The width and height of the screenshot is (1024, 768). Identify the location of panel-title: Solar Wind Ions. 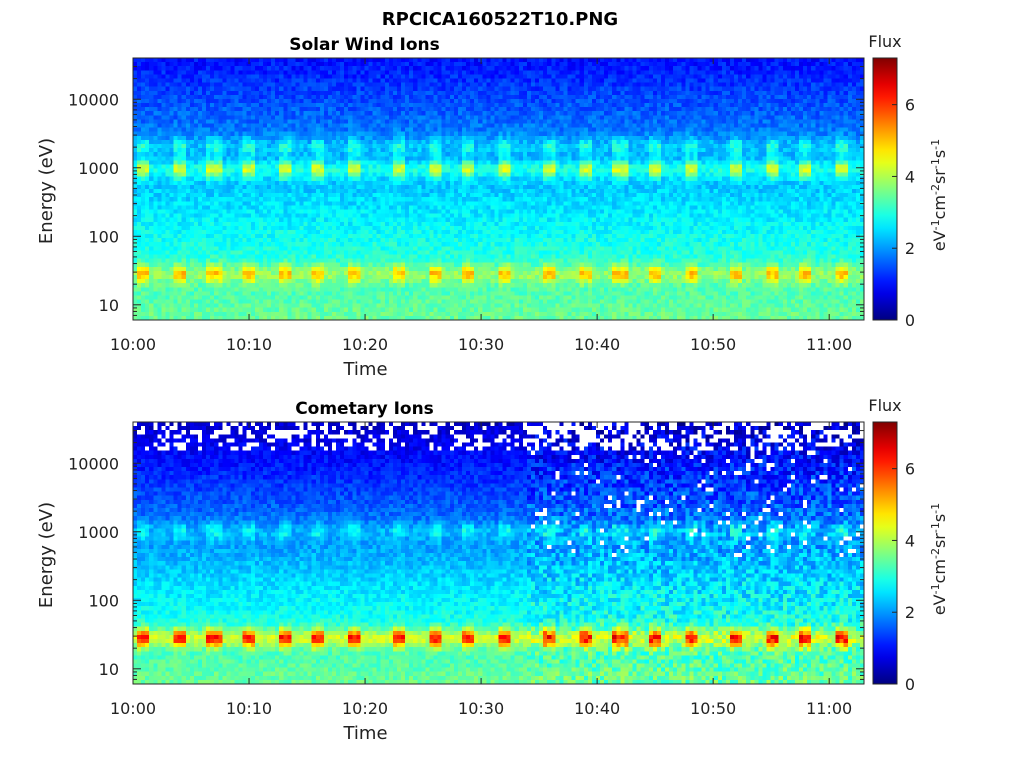
(364, 45).